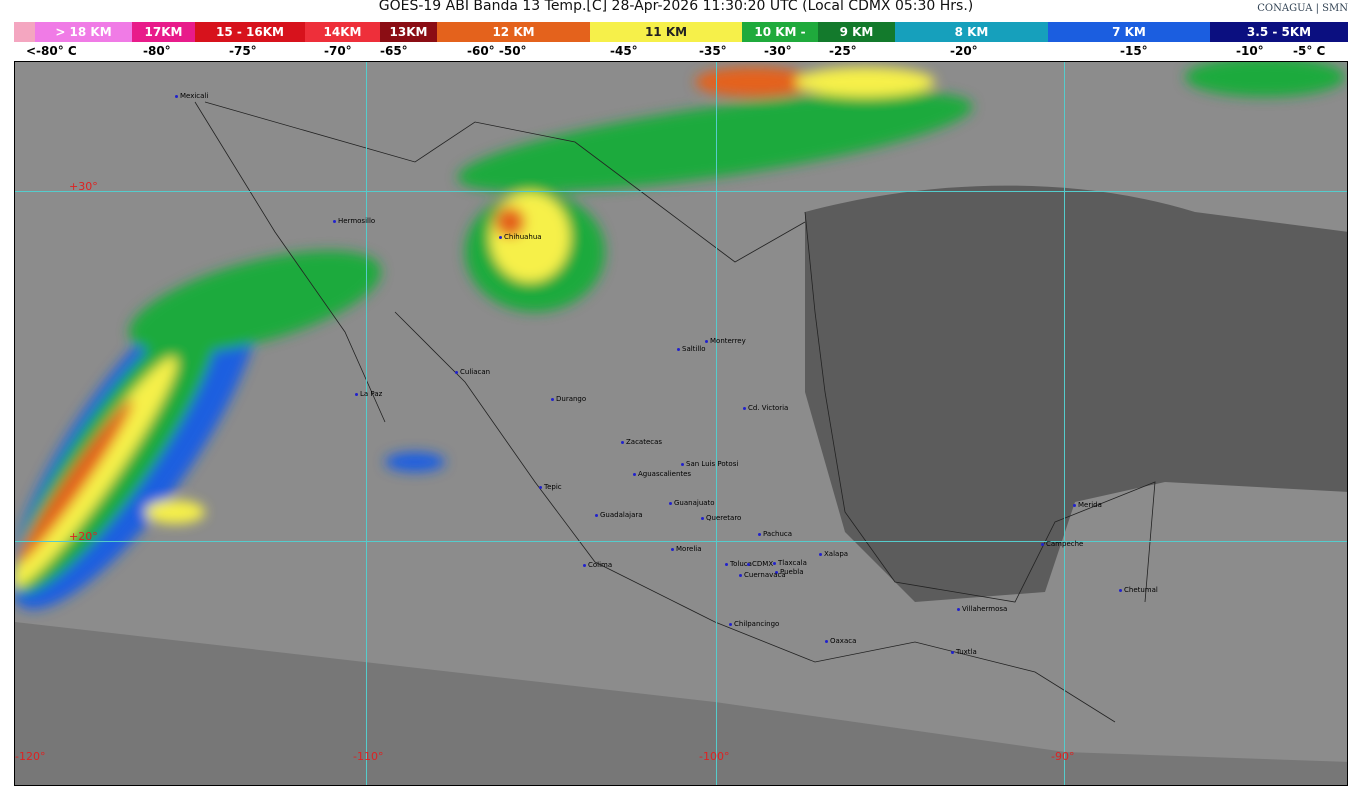 The image size is (1352, 791). I want to click on longitude-label: -120°, so click(30, 756).